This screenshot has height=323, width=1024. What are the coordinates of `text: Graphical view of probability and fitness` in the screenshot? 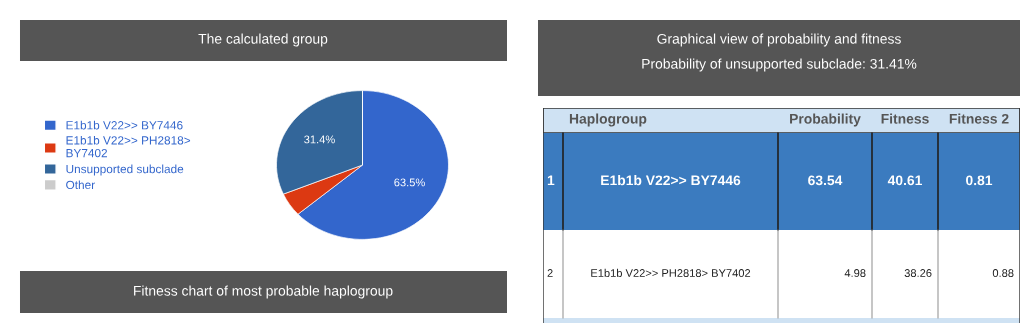 It's located at (779, 40).